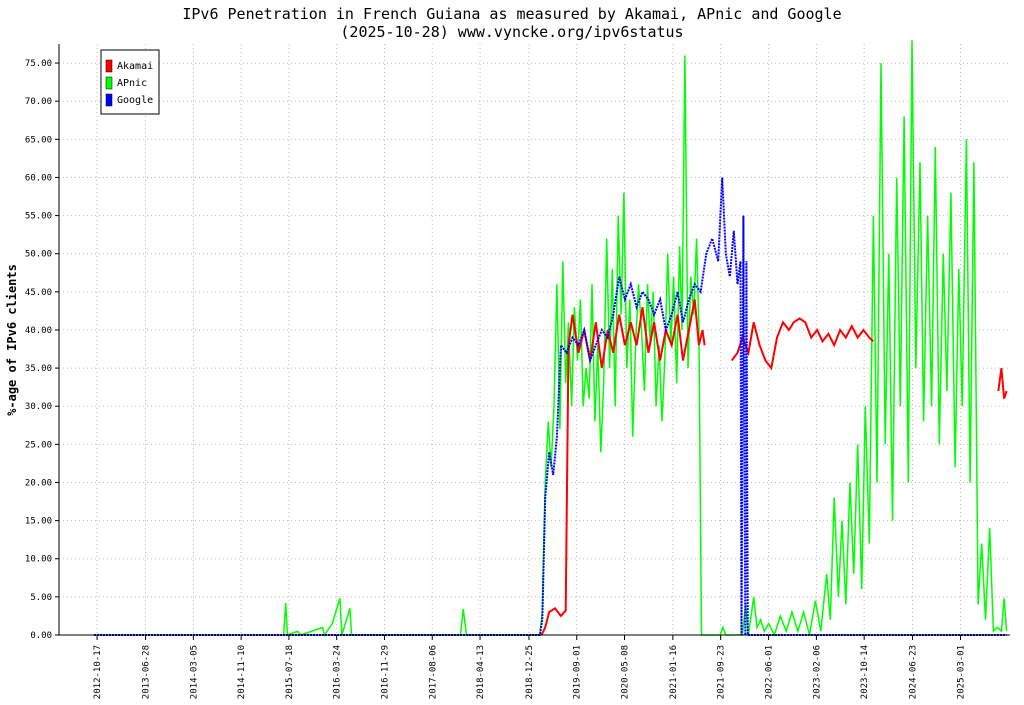 The image size is (1024, 705). Describe the element at coordinates (194, 672) in the screenshot. I see `x-tick-label: 2014-03-05` at that location.